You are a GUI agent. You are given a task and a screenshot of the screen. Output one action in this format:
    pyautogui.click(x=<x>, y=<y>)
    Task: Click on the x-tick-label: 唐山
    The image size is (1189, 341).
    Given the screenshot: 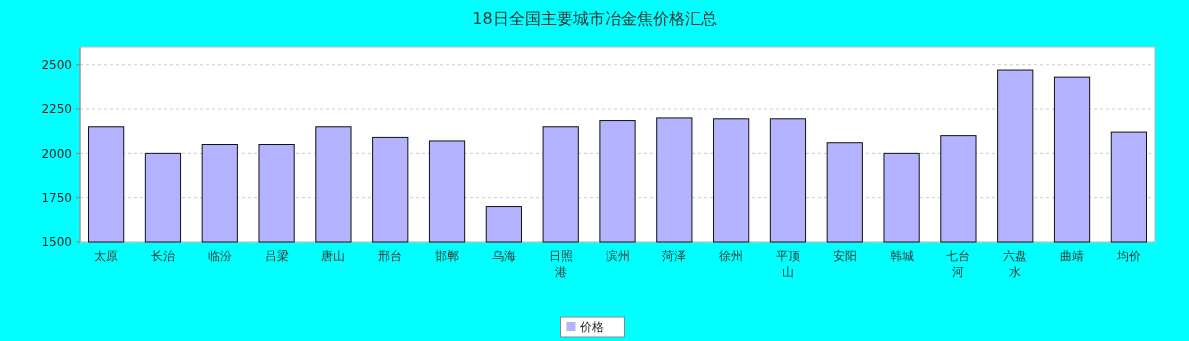 What is the action you would take?
    pyautogui.click(x=333, y=256)
    